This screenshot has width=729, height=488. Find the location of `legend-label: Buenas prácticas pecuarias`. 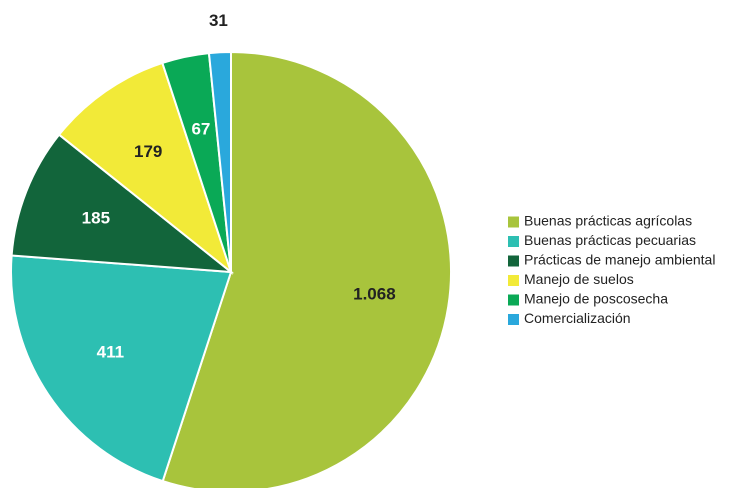

legend-label: Buenas prácticas pecuarias is located at coordinates (610, 240).